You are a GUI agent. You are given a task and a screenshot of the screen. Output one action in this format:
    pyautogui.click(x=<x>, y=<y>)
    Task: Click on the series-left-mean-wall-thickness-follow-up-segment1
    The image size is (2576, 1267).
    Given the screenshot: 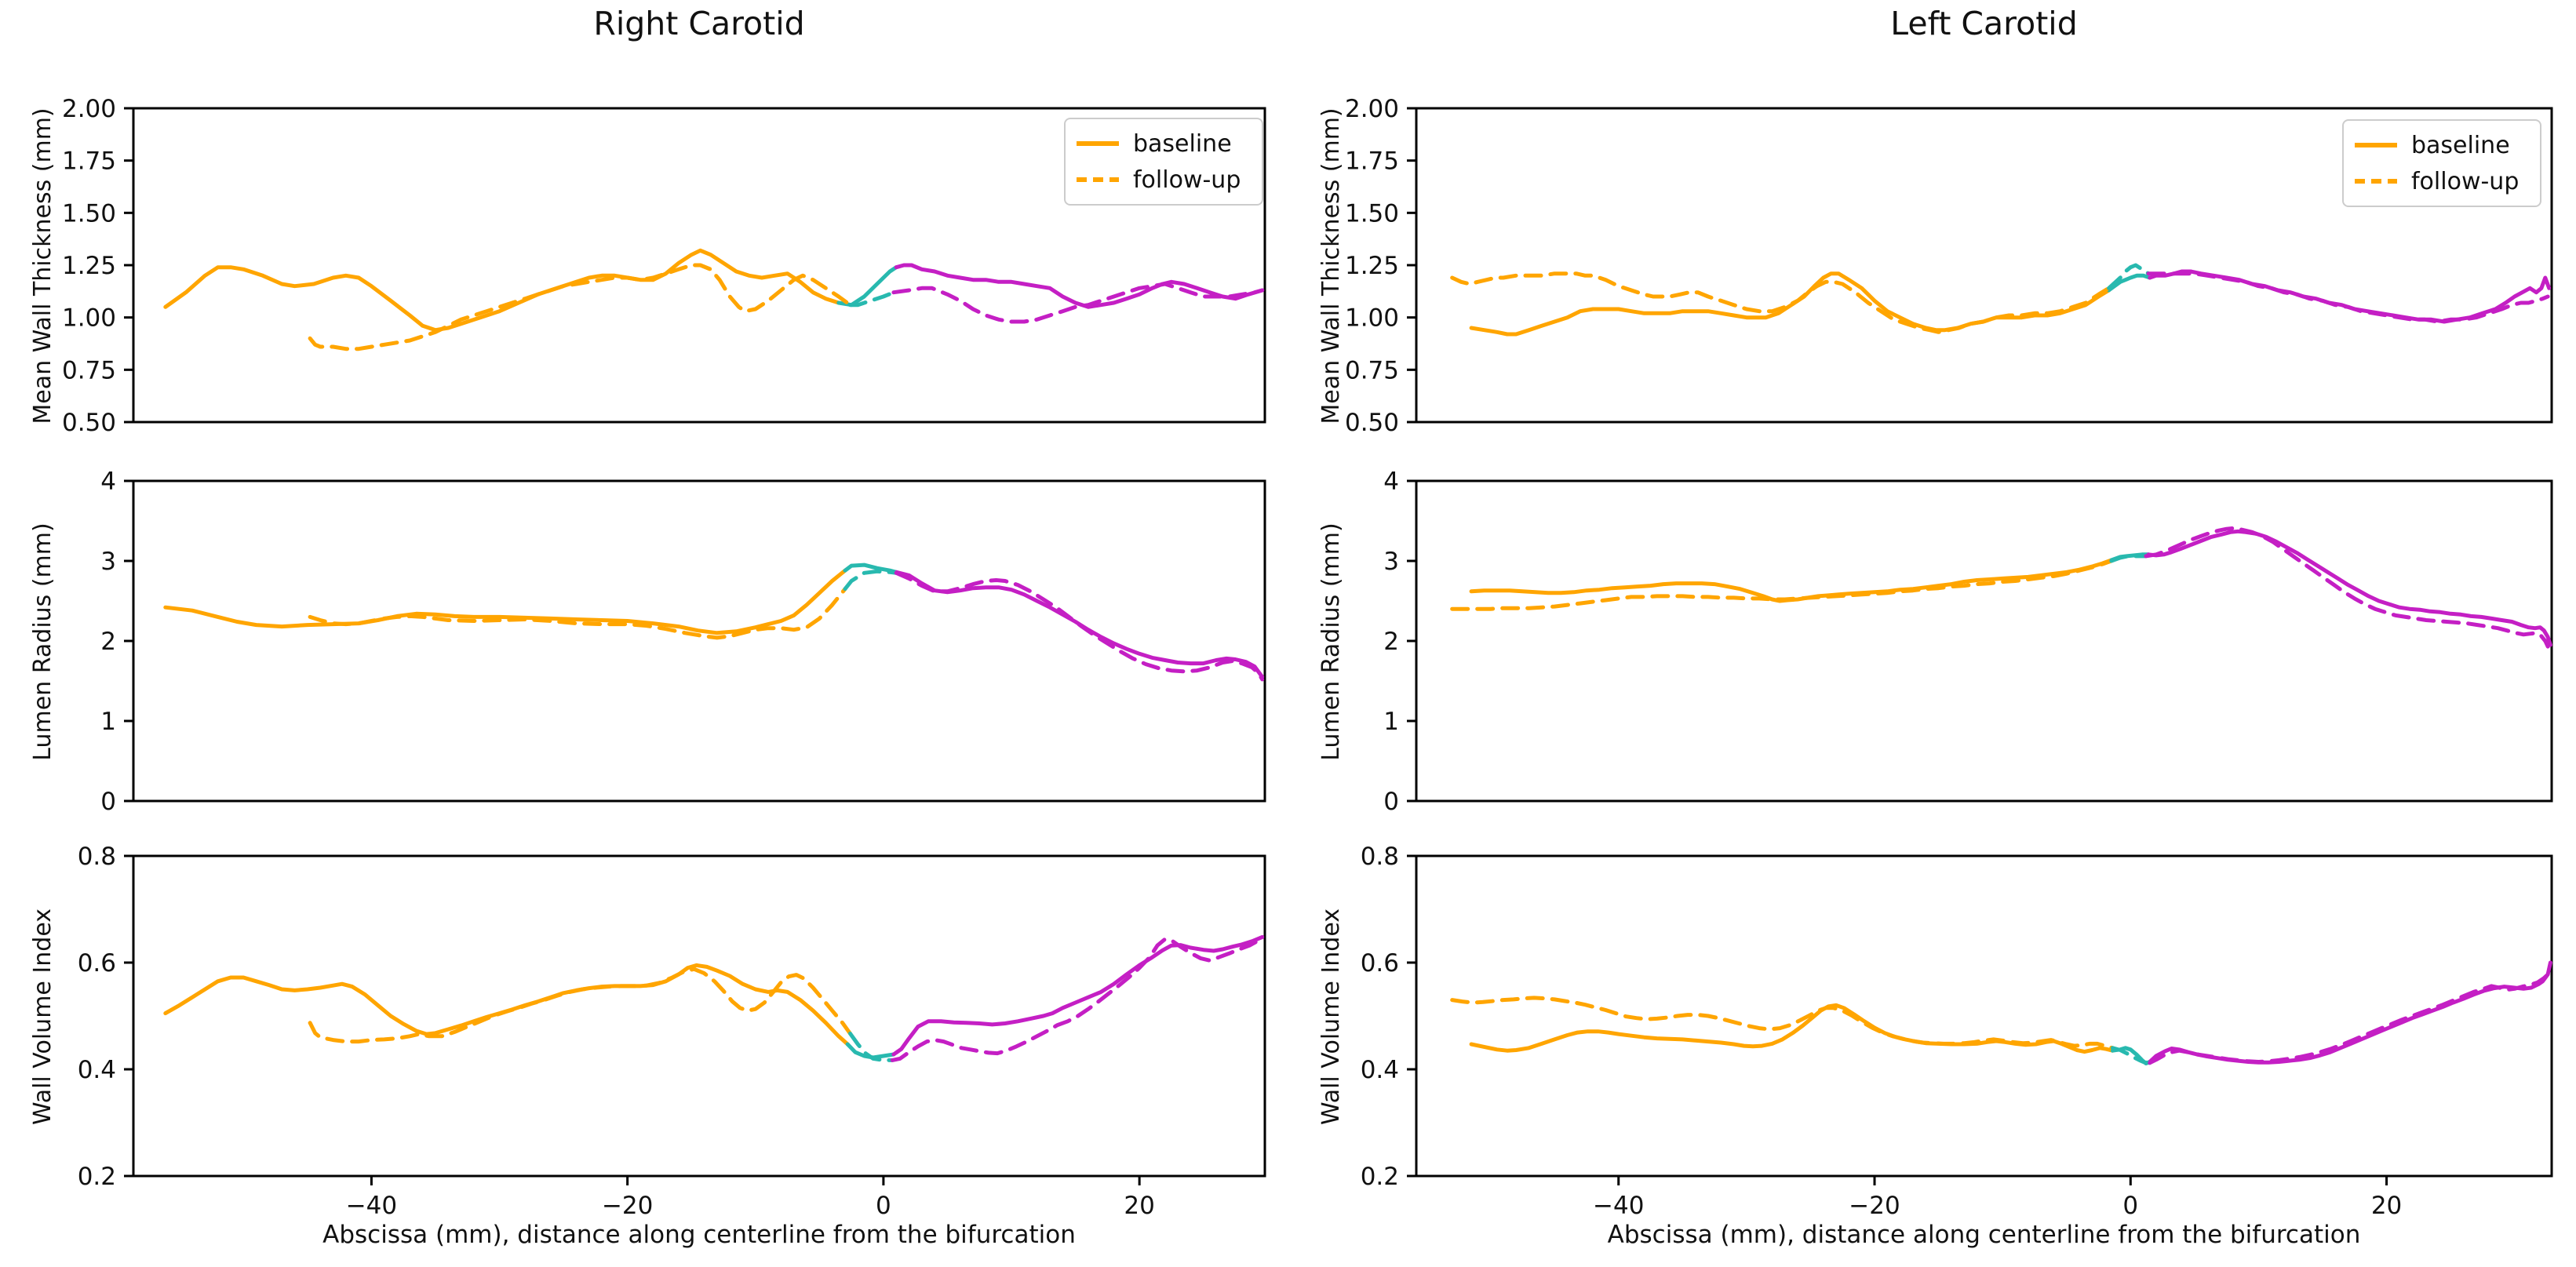 What is the action you would take?
    pyautogui.click(x=2129, y=276)
    